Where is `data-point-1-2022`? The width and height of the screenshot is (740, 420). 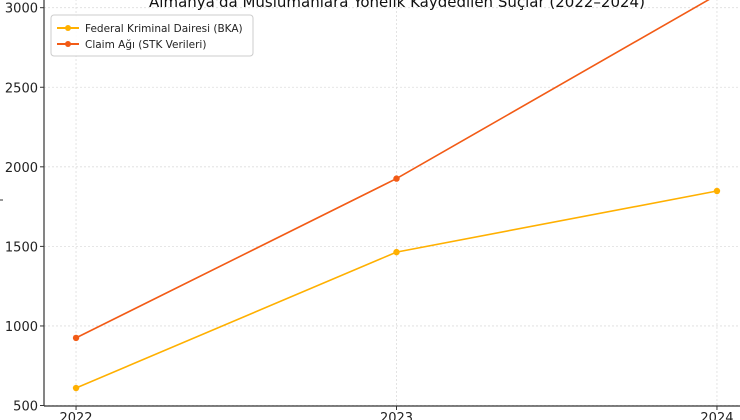 data-point-1-2022 is located at coordinates (76, 338).